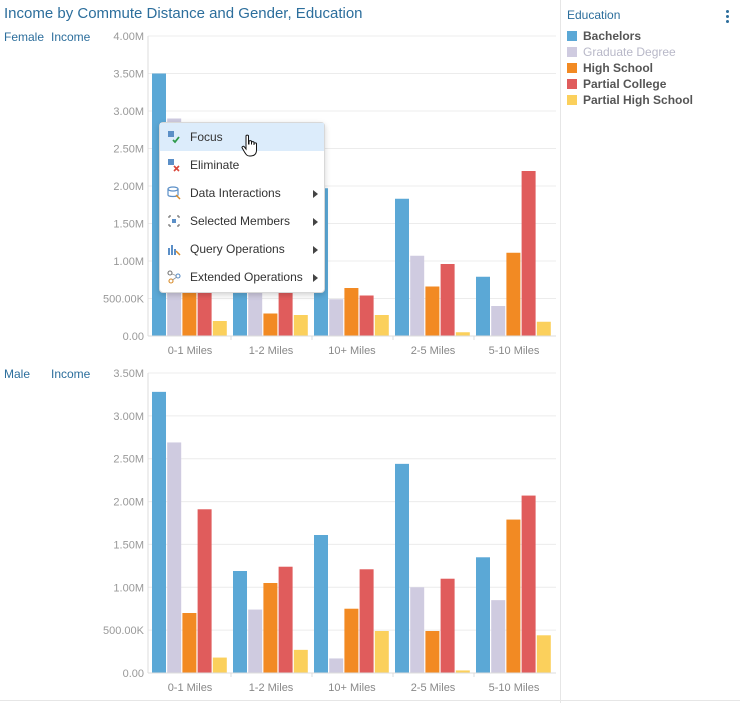 This screenshot has width=740, height=703. Describe the element at coordinates (618, 68) in the screenshot. I see `legend-label: High School` at that location.